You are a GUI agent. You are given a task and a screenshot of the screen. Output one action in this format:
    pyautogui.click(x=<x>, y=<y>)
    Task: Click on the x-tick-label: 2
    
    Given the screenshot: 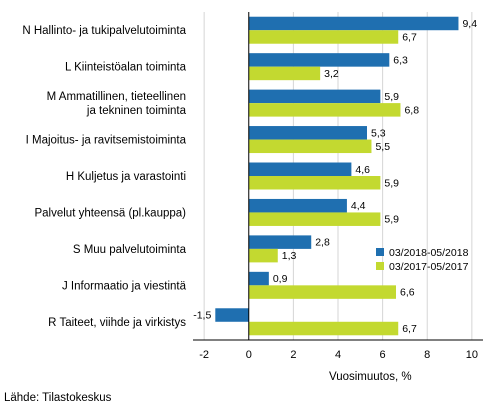 What is the action you would take?
    pyautogui.click(x=293, y=355)
    